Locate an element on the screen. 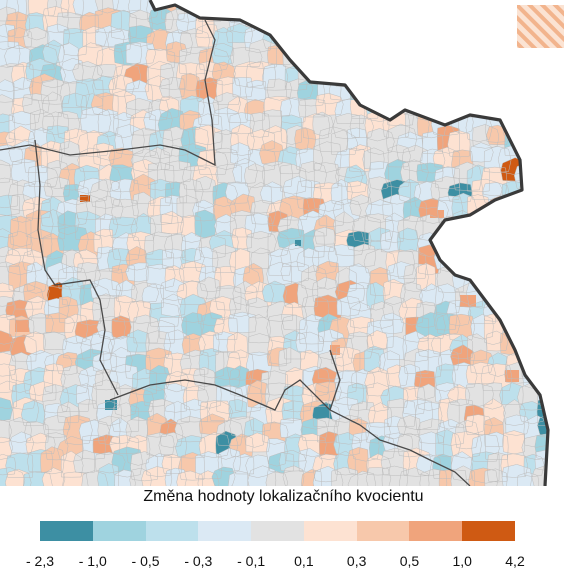 Image resolution: width=567 pixels, height=579 pixels. municipality-accent is located at coordinates (437, 214).